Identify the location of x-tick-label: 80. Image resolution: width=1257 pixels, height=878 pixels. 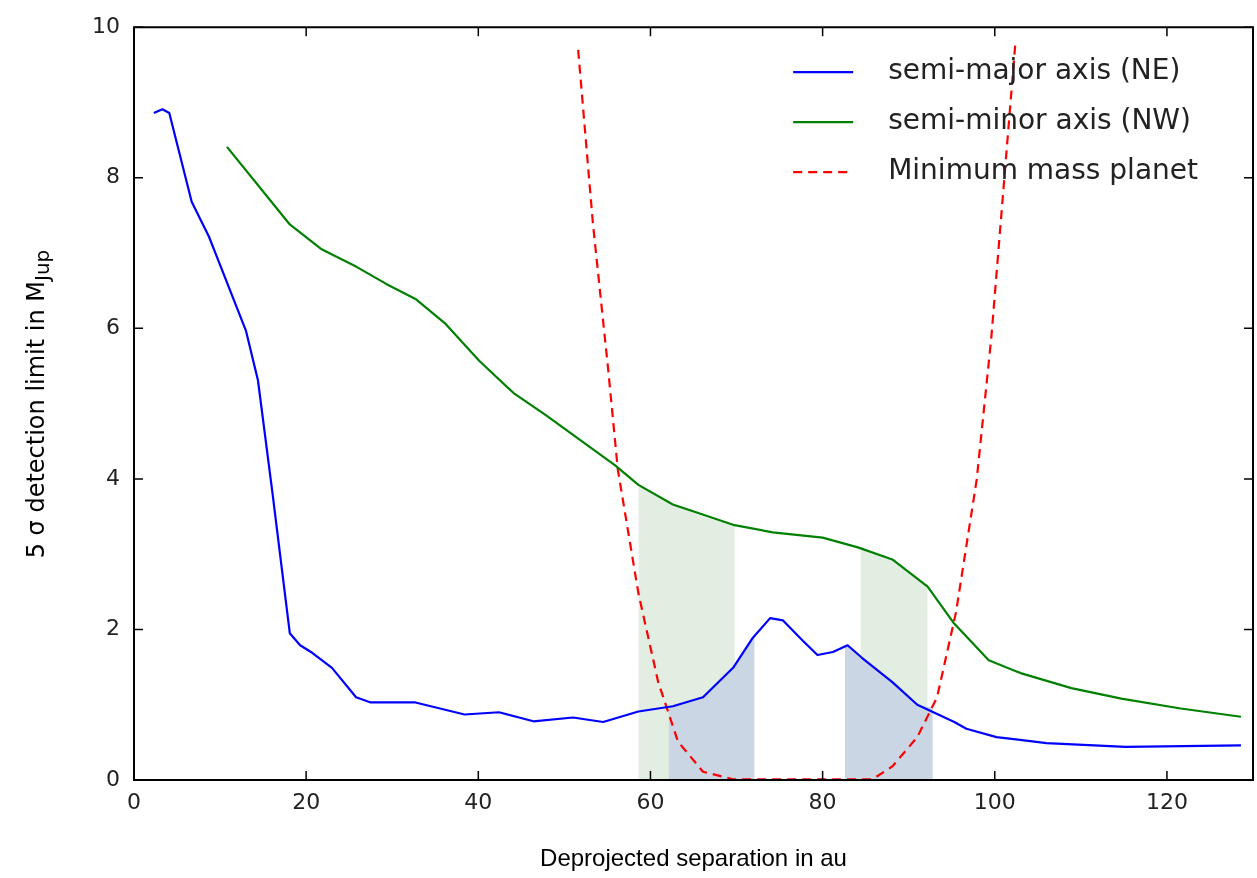
(822, 801).